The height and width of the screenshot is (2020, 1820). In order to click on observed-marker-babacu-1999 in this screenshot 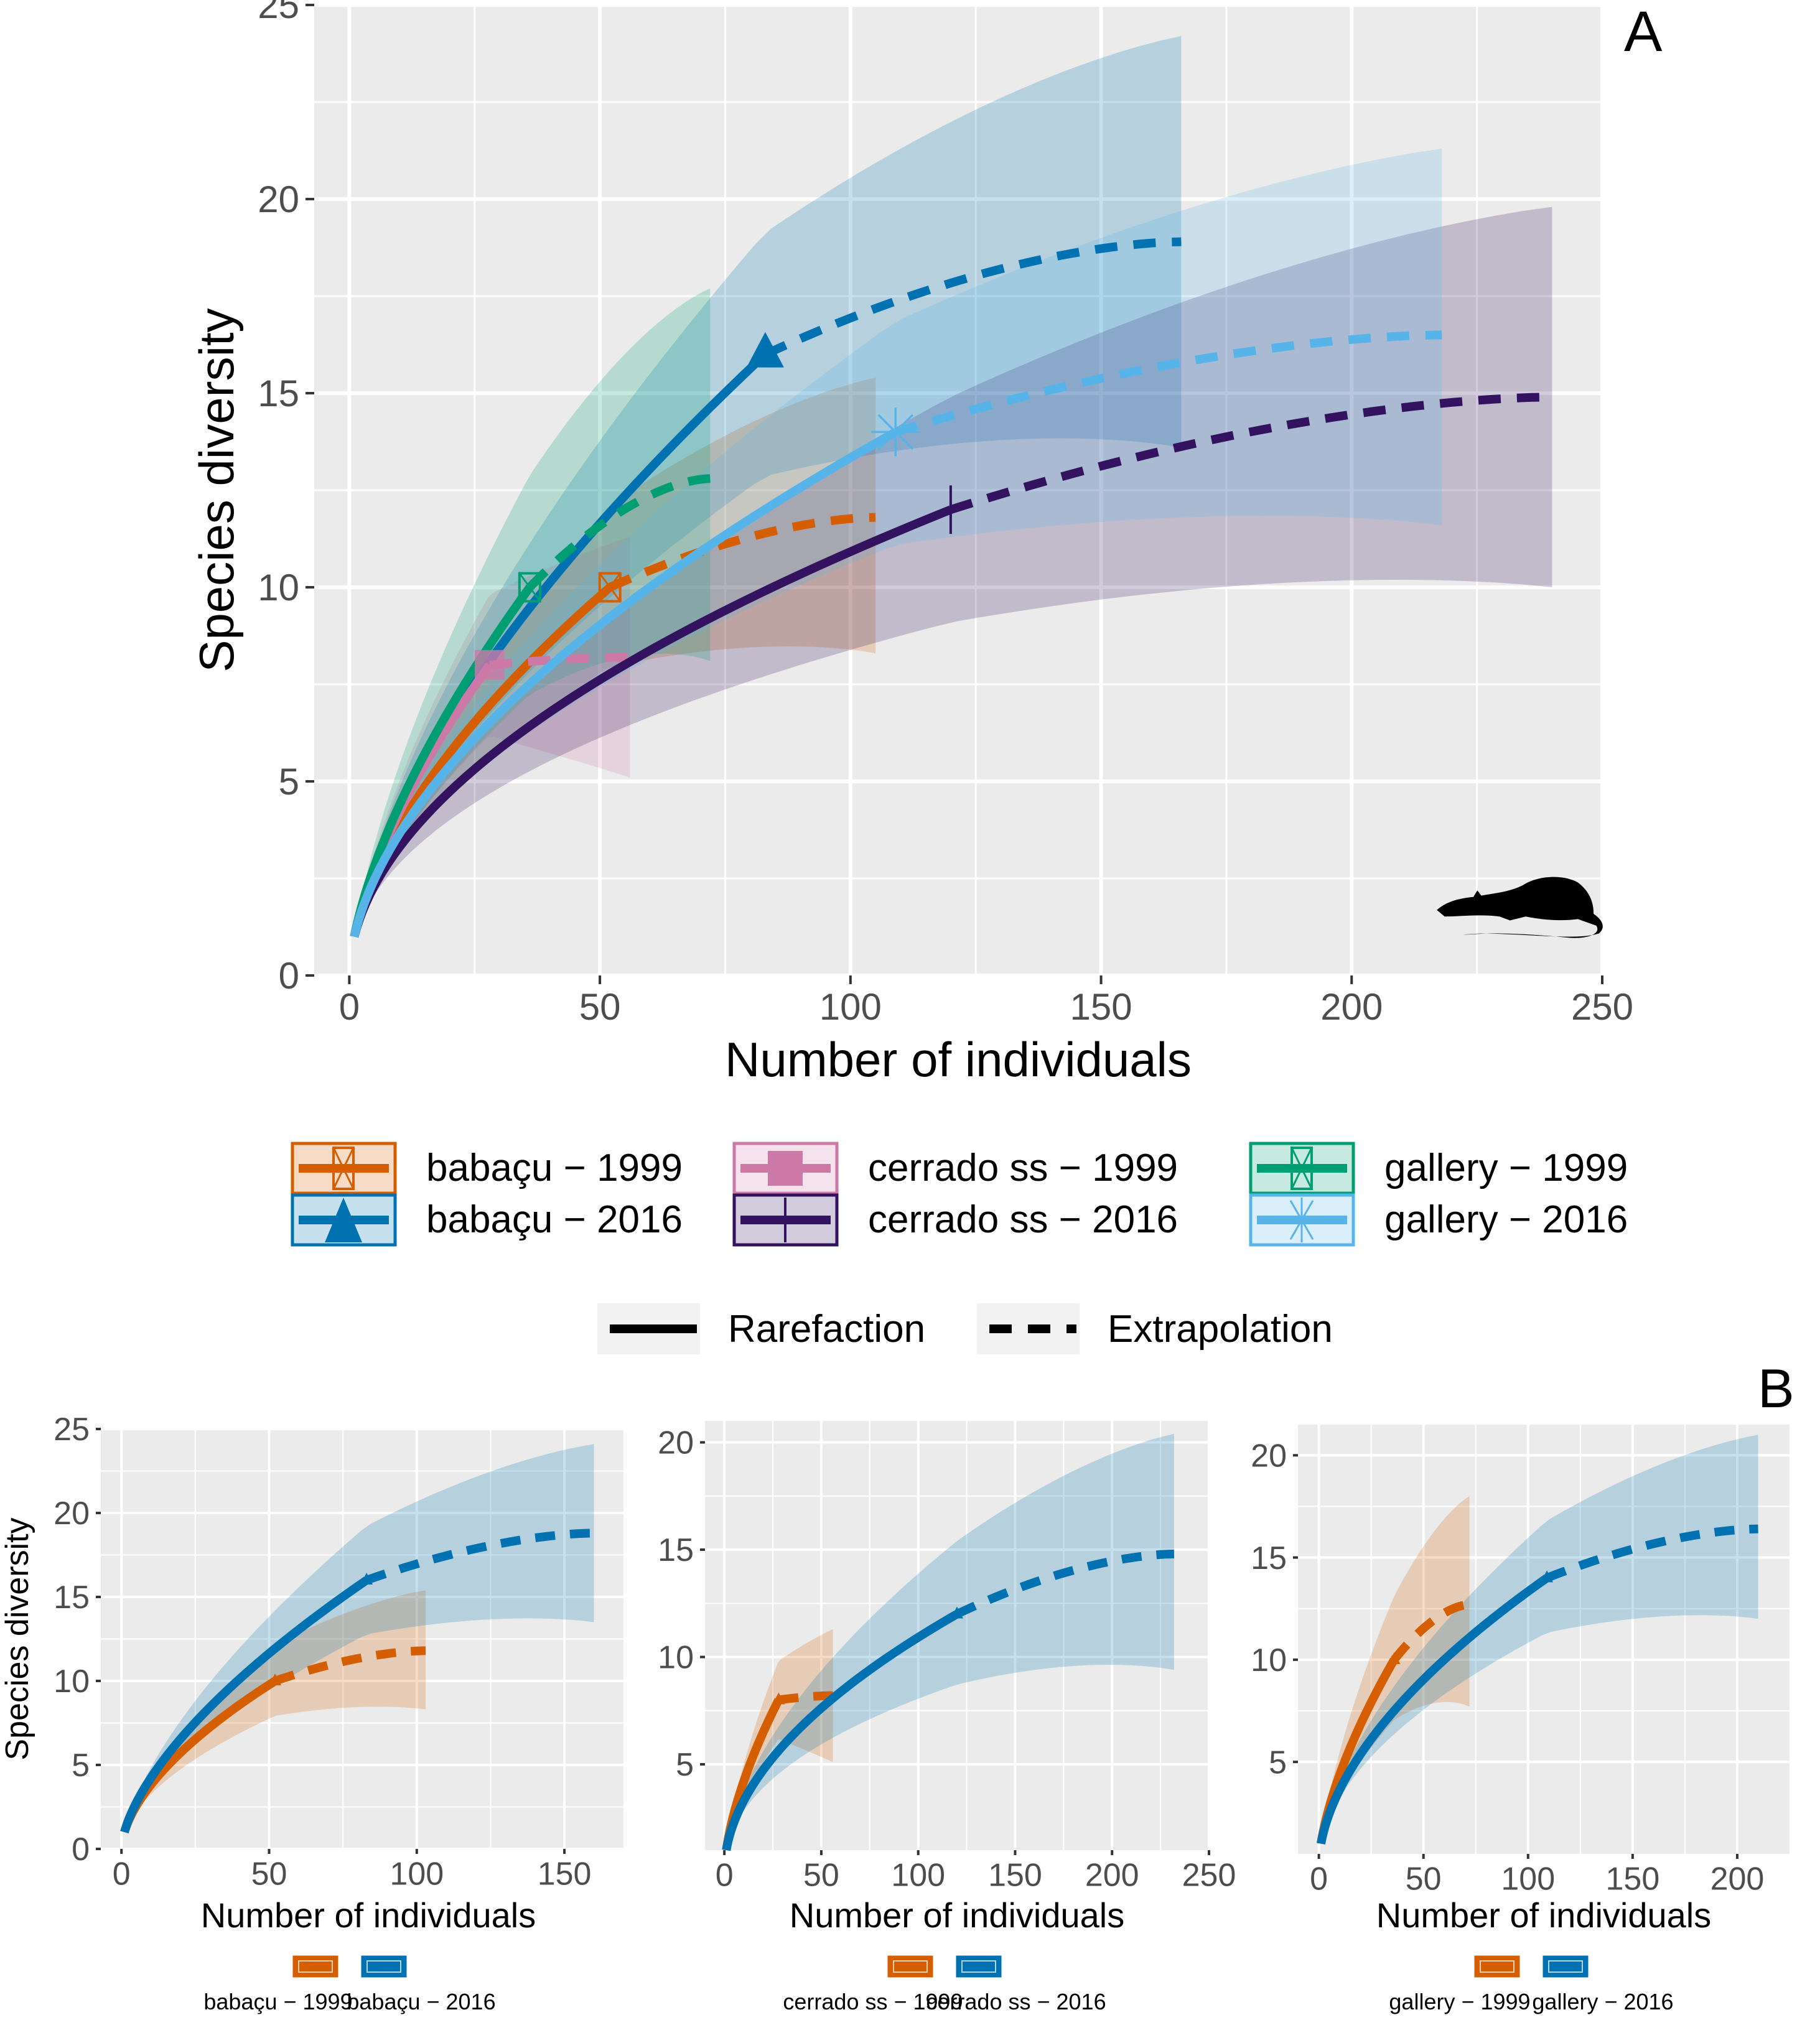, I will do `click(275, 1679)`.